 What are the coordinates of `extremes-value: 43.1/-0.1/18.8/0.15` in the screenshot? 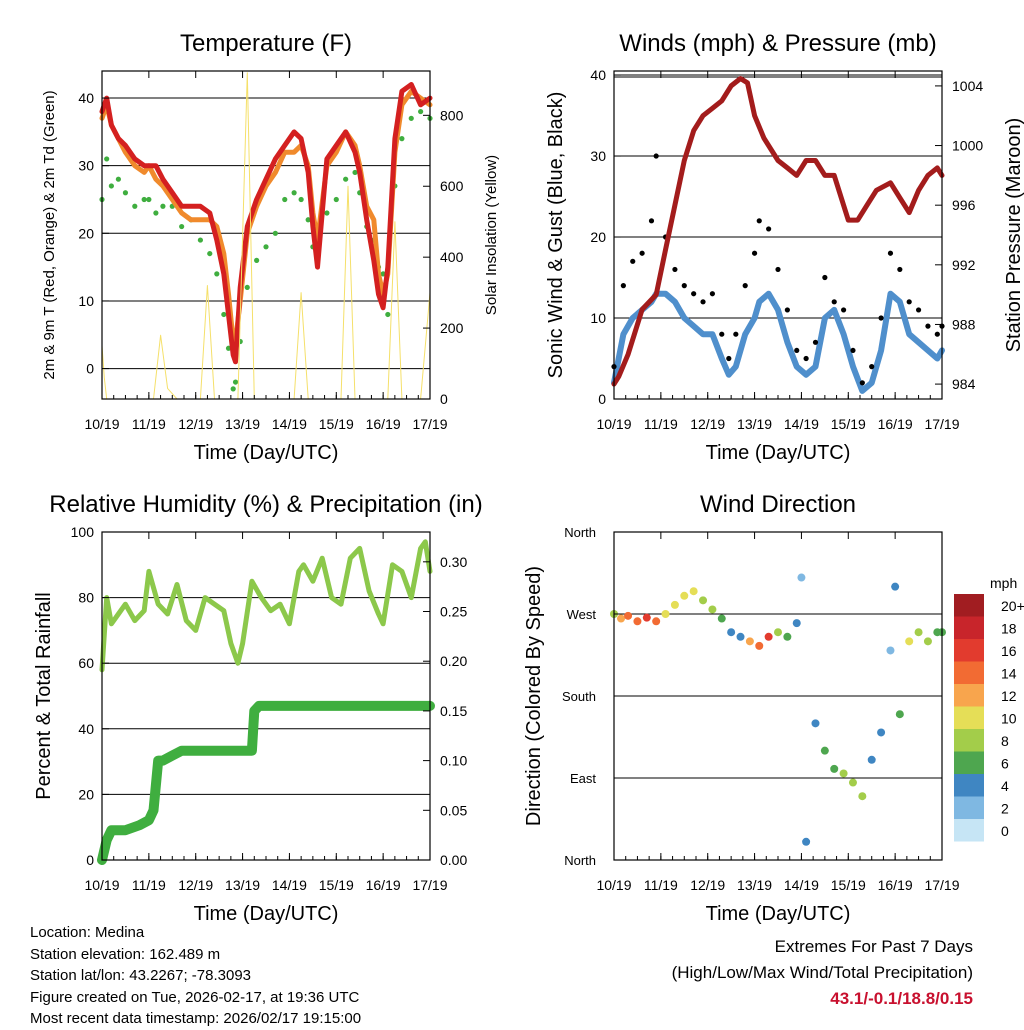 It's located at (901, 998).